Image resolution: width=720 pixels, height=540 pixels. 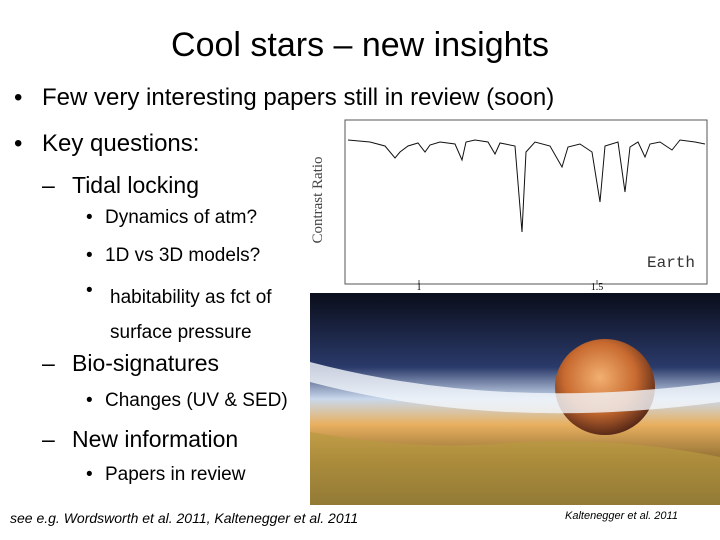 I want to click on figure-credit: Kaltenegger et al. 2011, so click(x=621, y=516).